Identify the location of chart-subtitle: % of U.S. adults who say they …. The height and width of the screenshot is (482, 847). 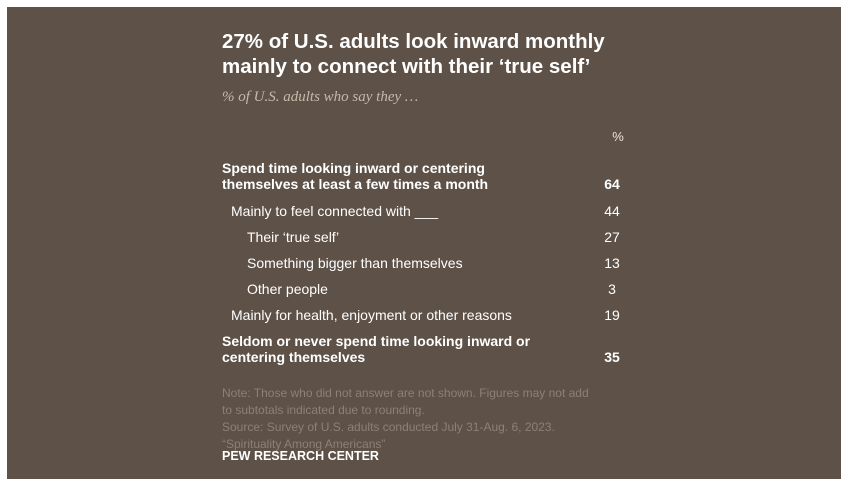
(320, 97).